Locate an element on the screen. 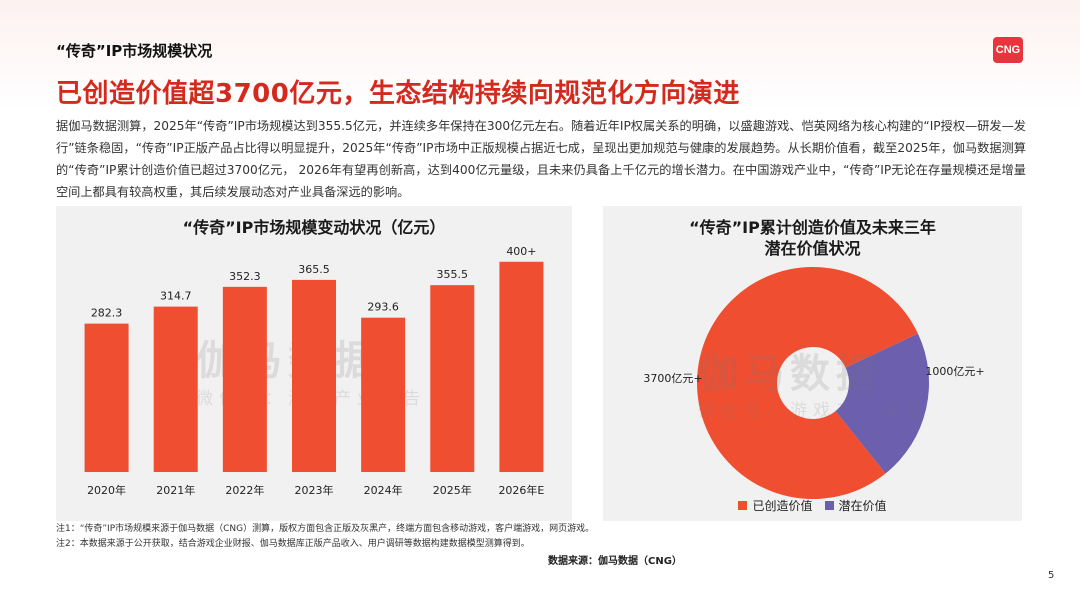 The image size is (1080, 607). bar-value-label: 293.6 is located at coordinates (383, 307).